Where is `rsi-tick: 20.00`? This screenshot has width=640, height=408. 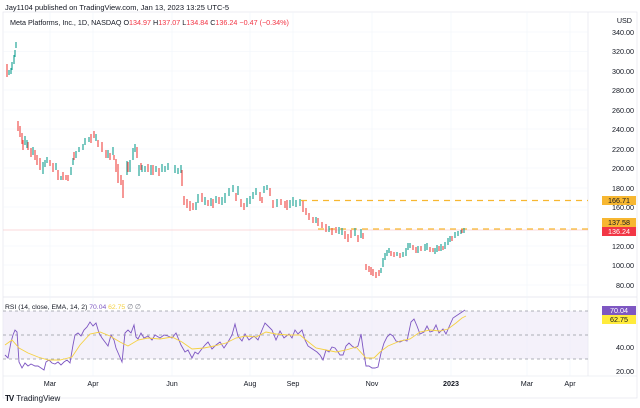
rsi-tick: 20.00 is located at coordinates (625, 371).